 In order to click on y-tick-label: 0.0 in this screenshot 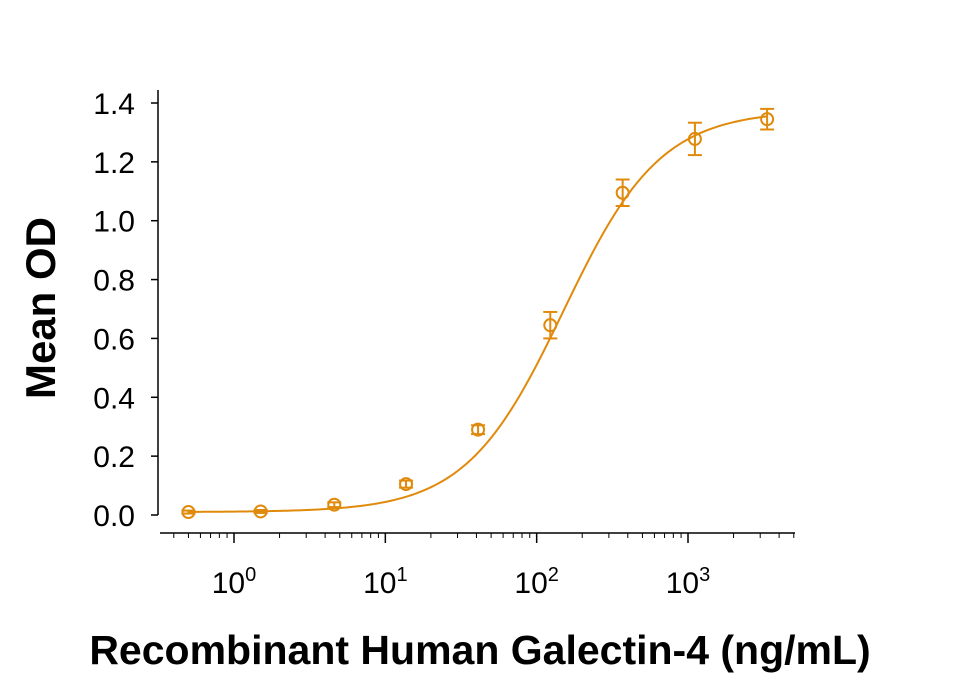, I will do `click(114, 516)`.